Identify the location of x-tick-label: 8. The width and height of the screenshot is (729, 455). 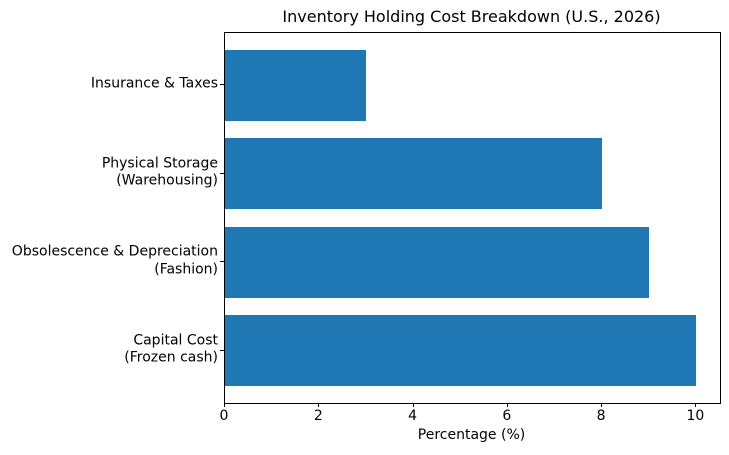
(601, 416).